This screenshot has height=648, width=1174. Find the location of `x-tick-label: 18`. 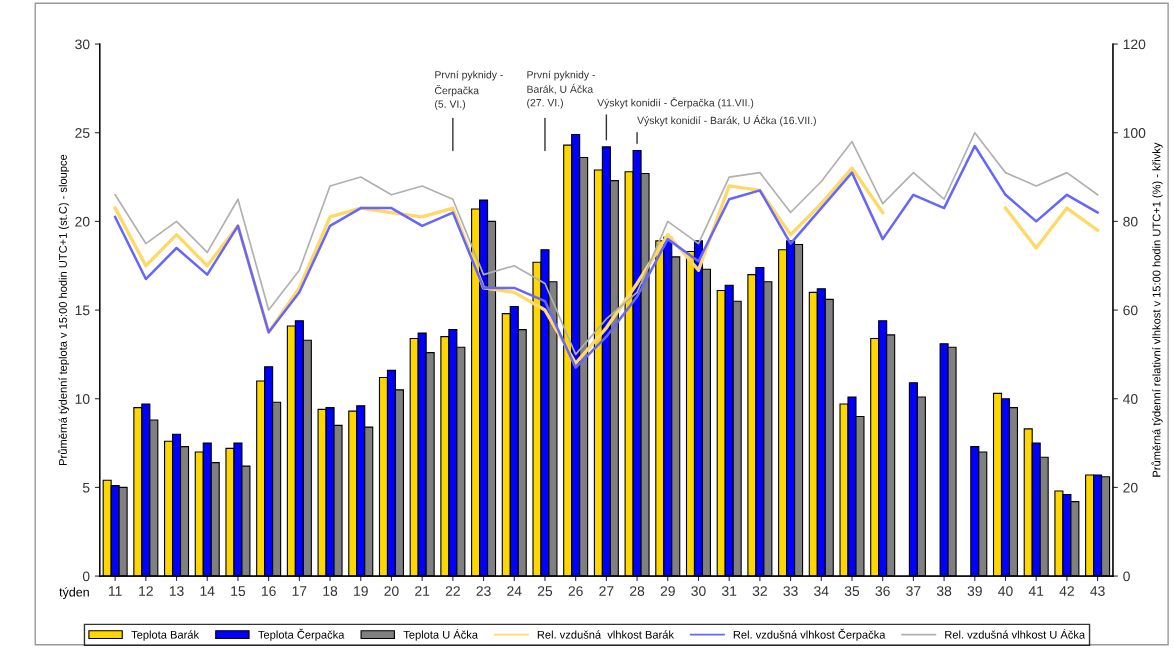

x-tick-label: 18 is located at coordinates (330, 591).